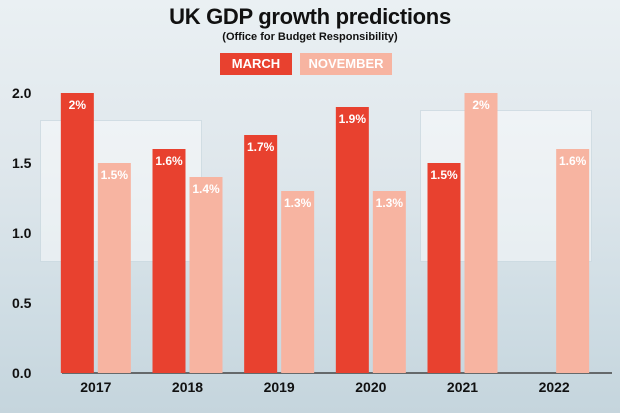  What do you see at coordinates (22, 93) in the screenshot?
I see `y-tick-label: 2.0` at bounding box center [22, 93].